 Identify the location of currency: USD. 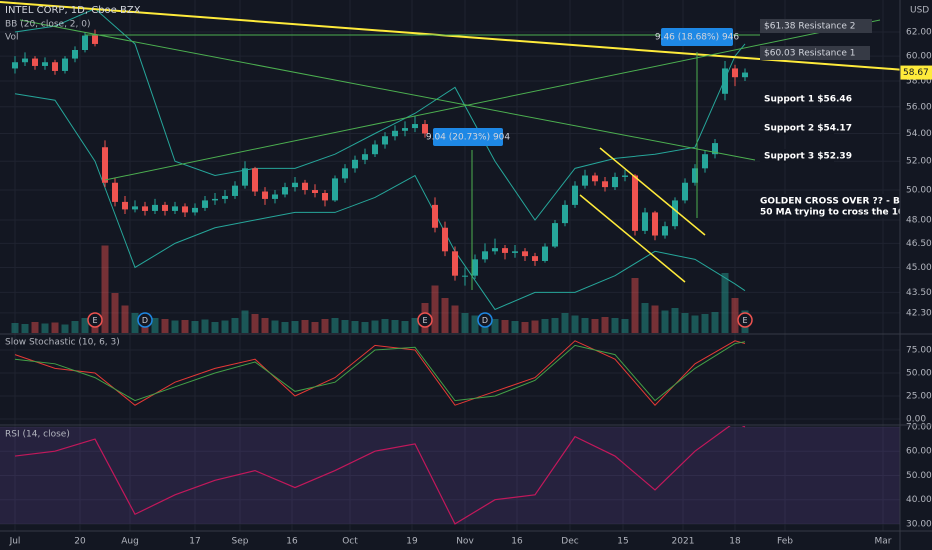
(919, 11).